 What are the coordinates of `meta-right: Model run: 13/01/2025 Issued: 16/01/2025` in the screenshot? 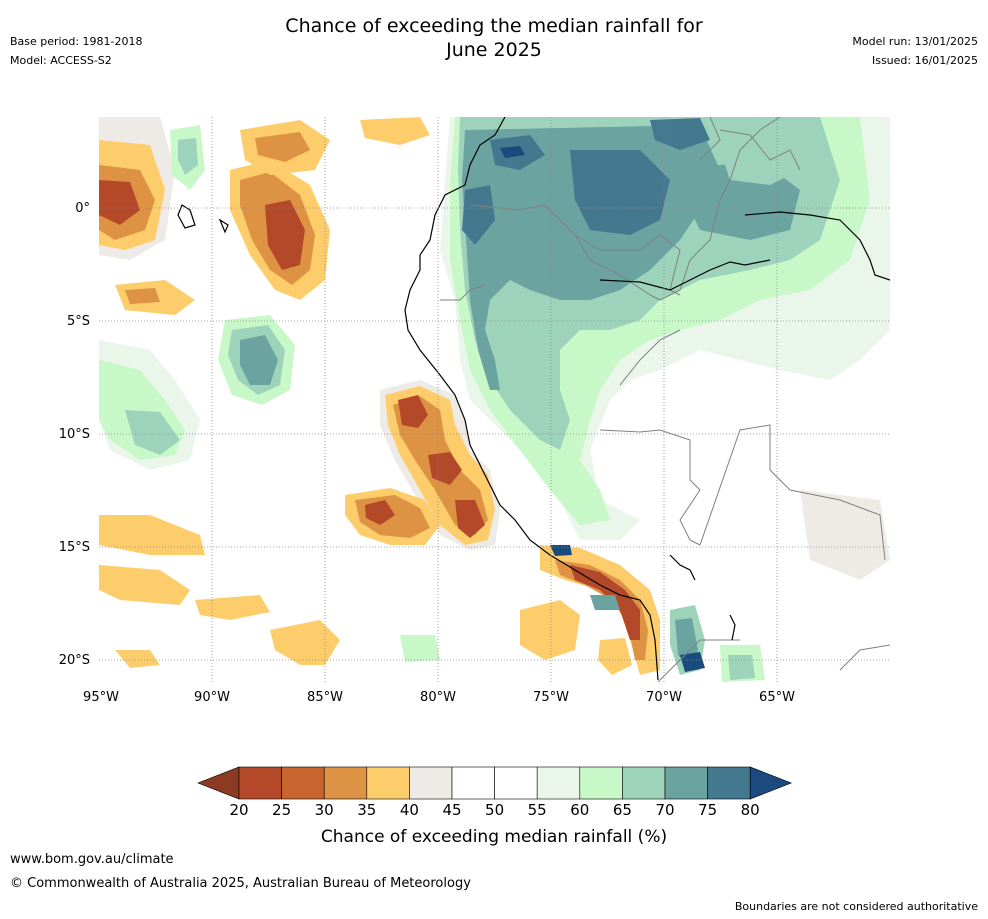 It's located at (915, 51).